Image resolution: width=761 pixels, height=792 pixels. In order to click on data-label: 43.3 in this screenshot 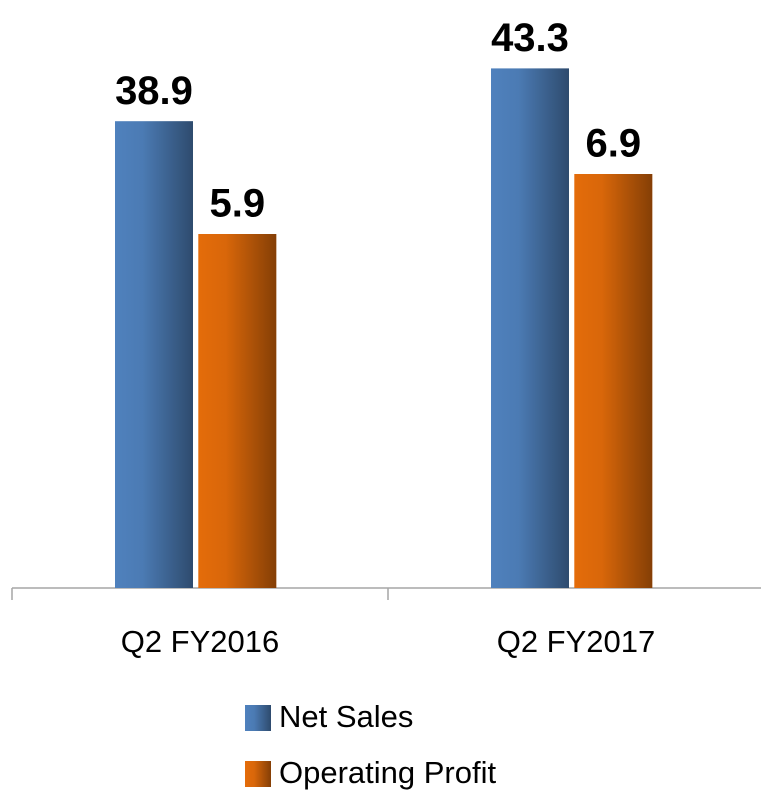, I will do `click(530, 38)`.